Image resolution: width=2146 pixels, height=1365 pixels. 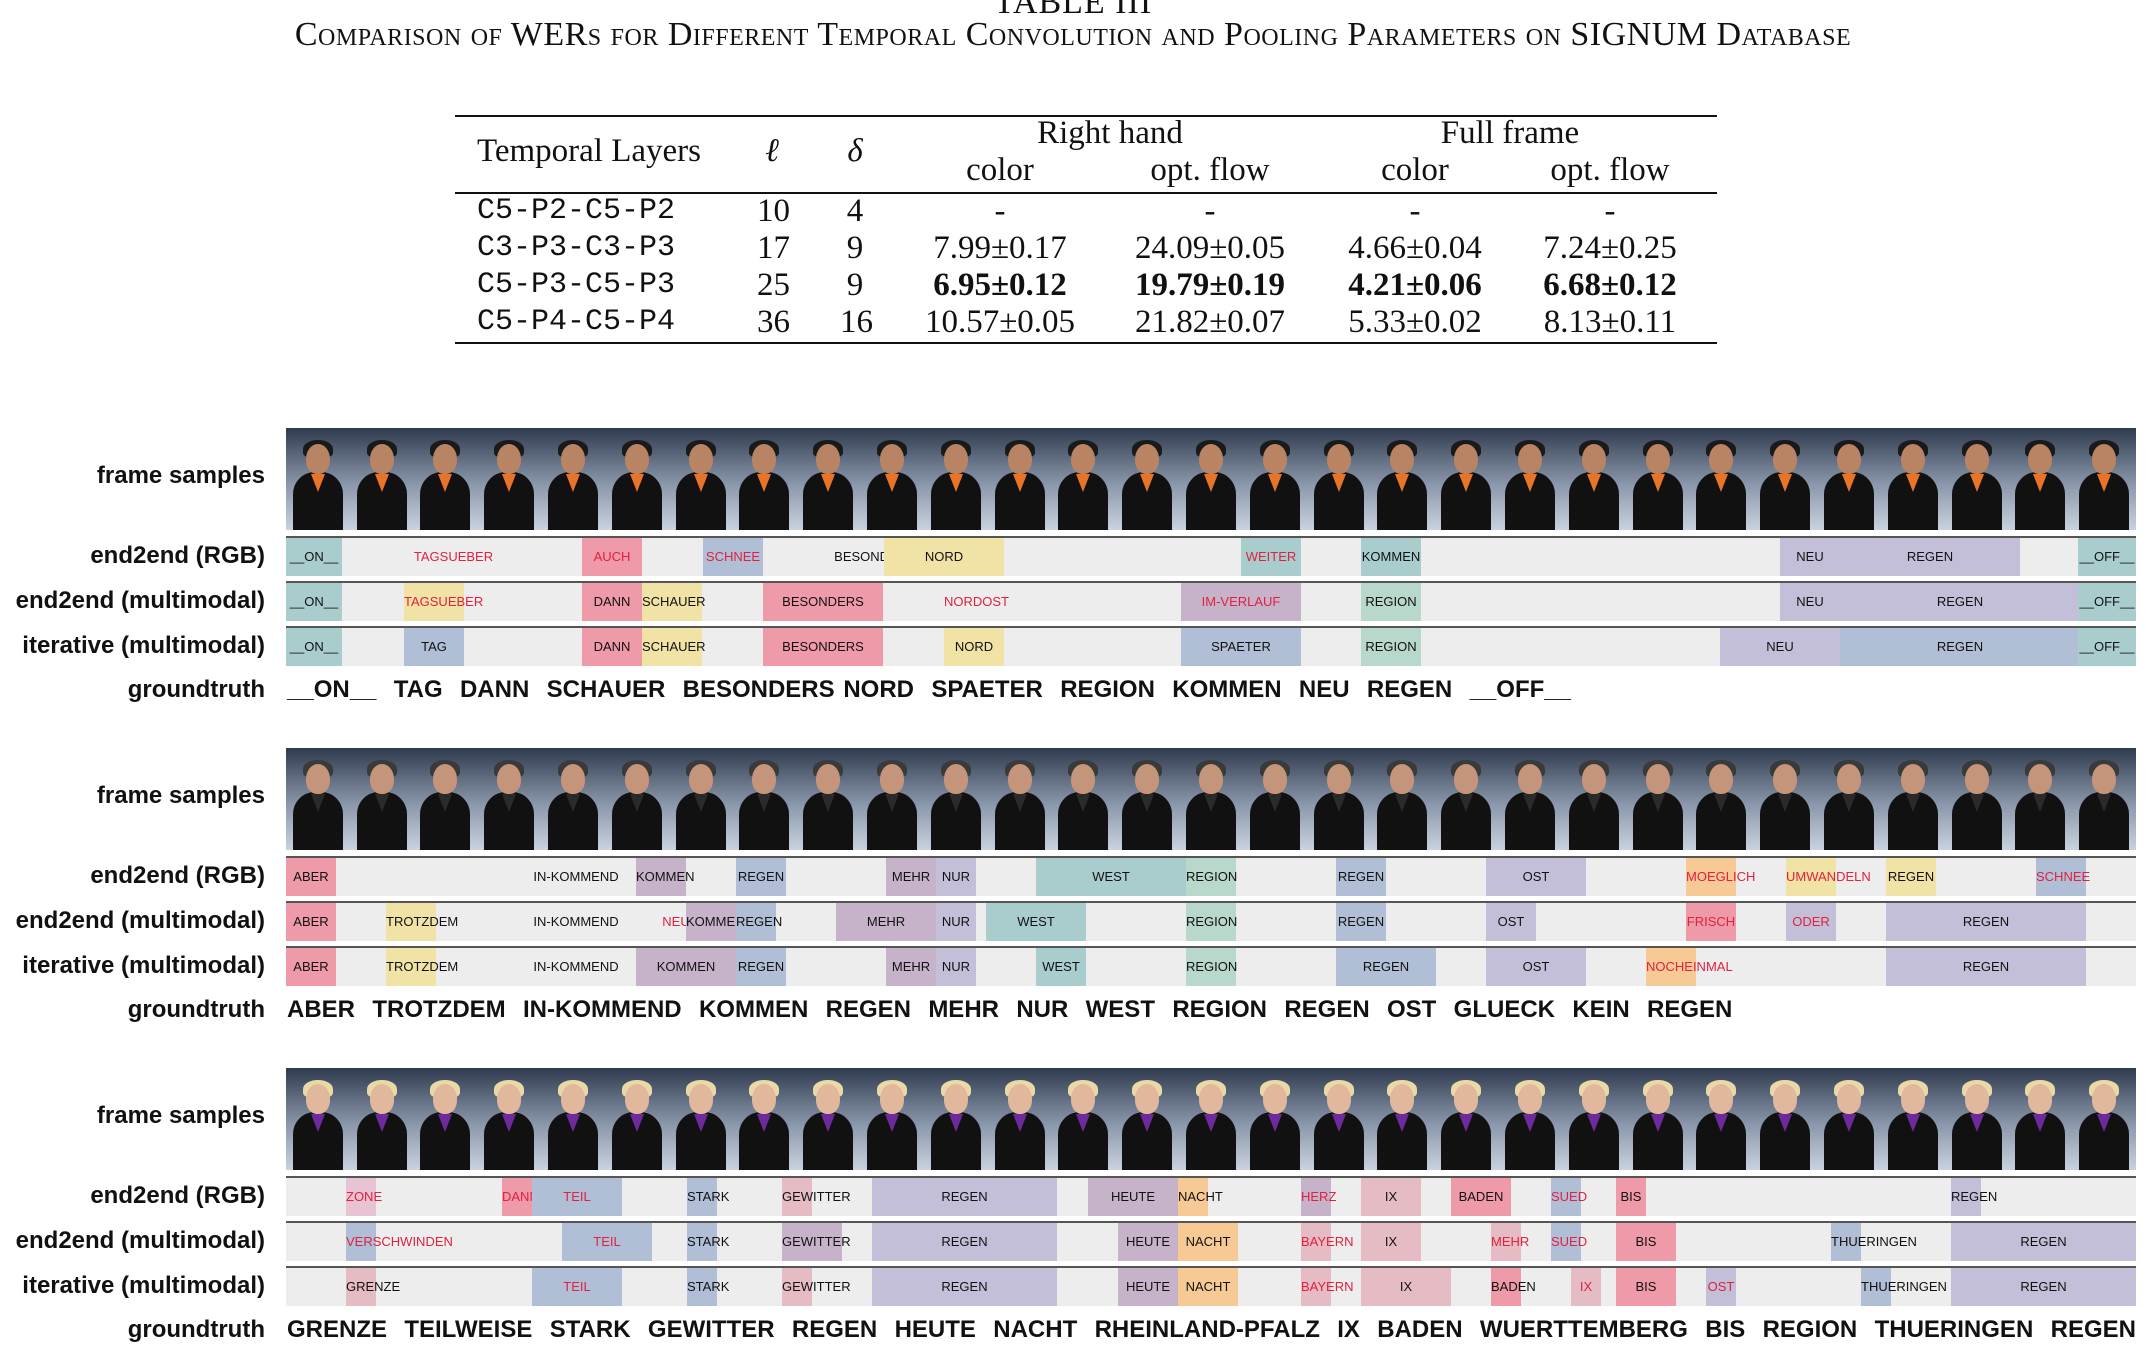 I want to click on table-cell: 4.66±0.04, so click(x=1415, y=248).